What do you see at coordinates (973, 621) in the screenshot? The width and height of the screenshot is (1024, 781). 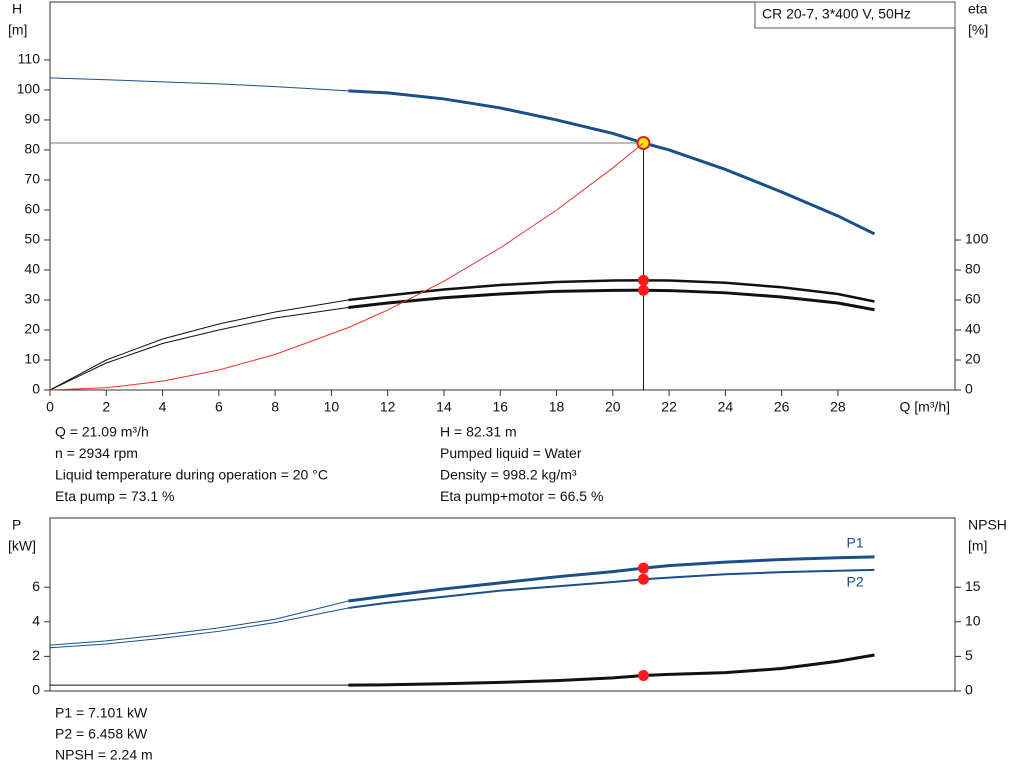 I see `y2-tick-label: 10` at bounding box center [973, 621].